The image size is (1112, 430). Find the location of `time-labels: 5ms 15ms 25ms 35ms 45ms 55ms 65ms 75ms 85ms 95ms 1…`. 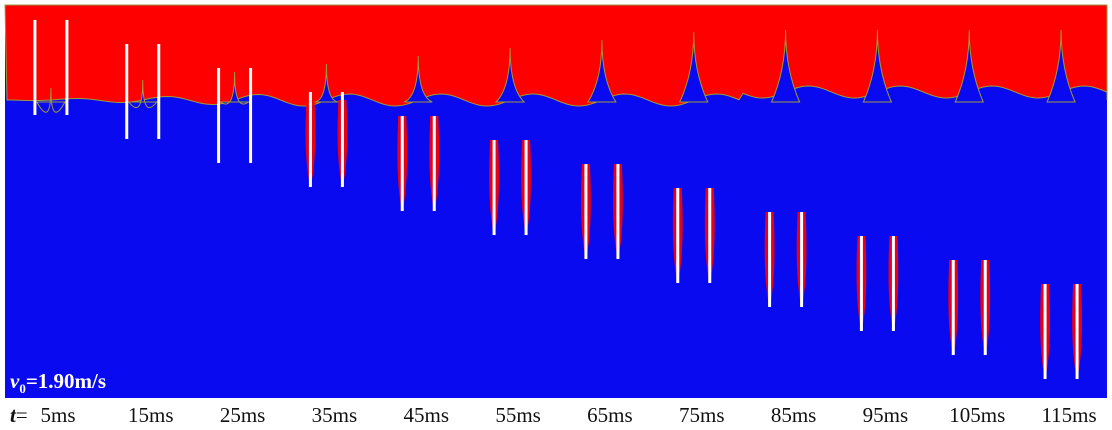

time-labels: 5ms 15ms 25ms 35ms 45ms 55ms 65ms 75ms 85ms 95ms 1… is located at coordinates (568, 415).